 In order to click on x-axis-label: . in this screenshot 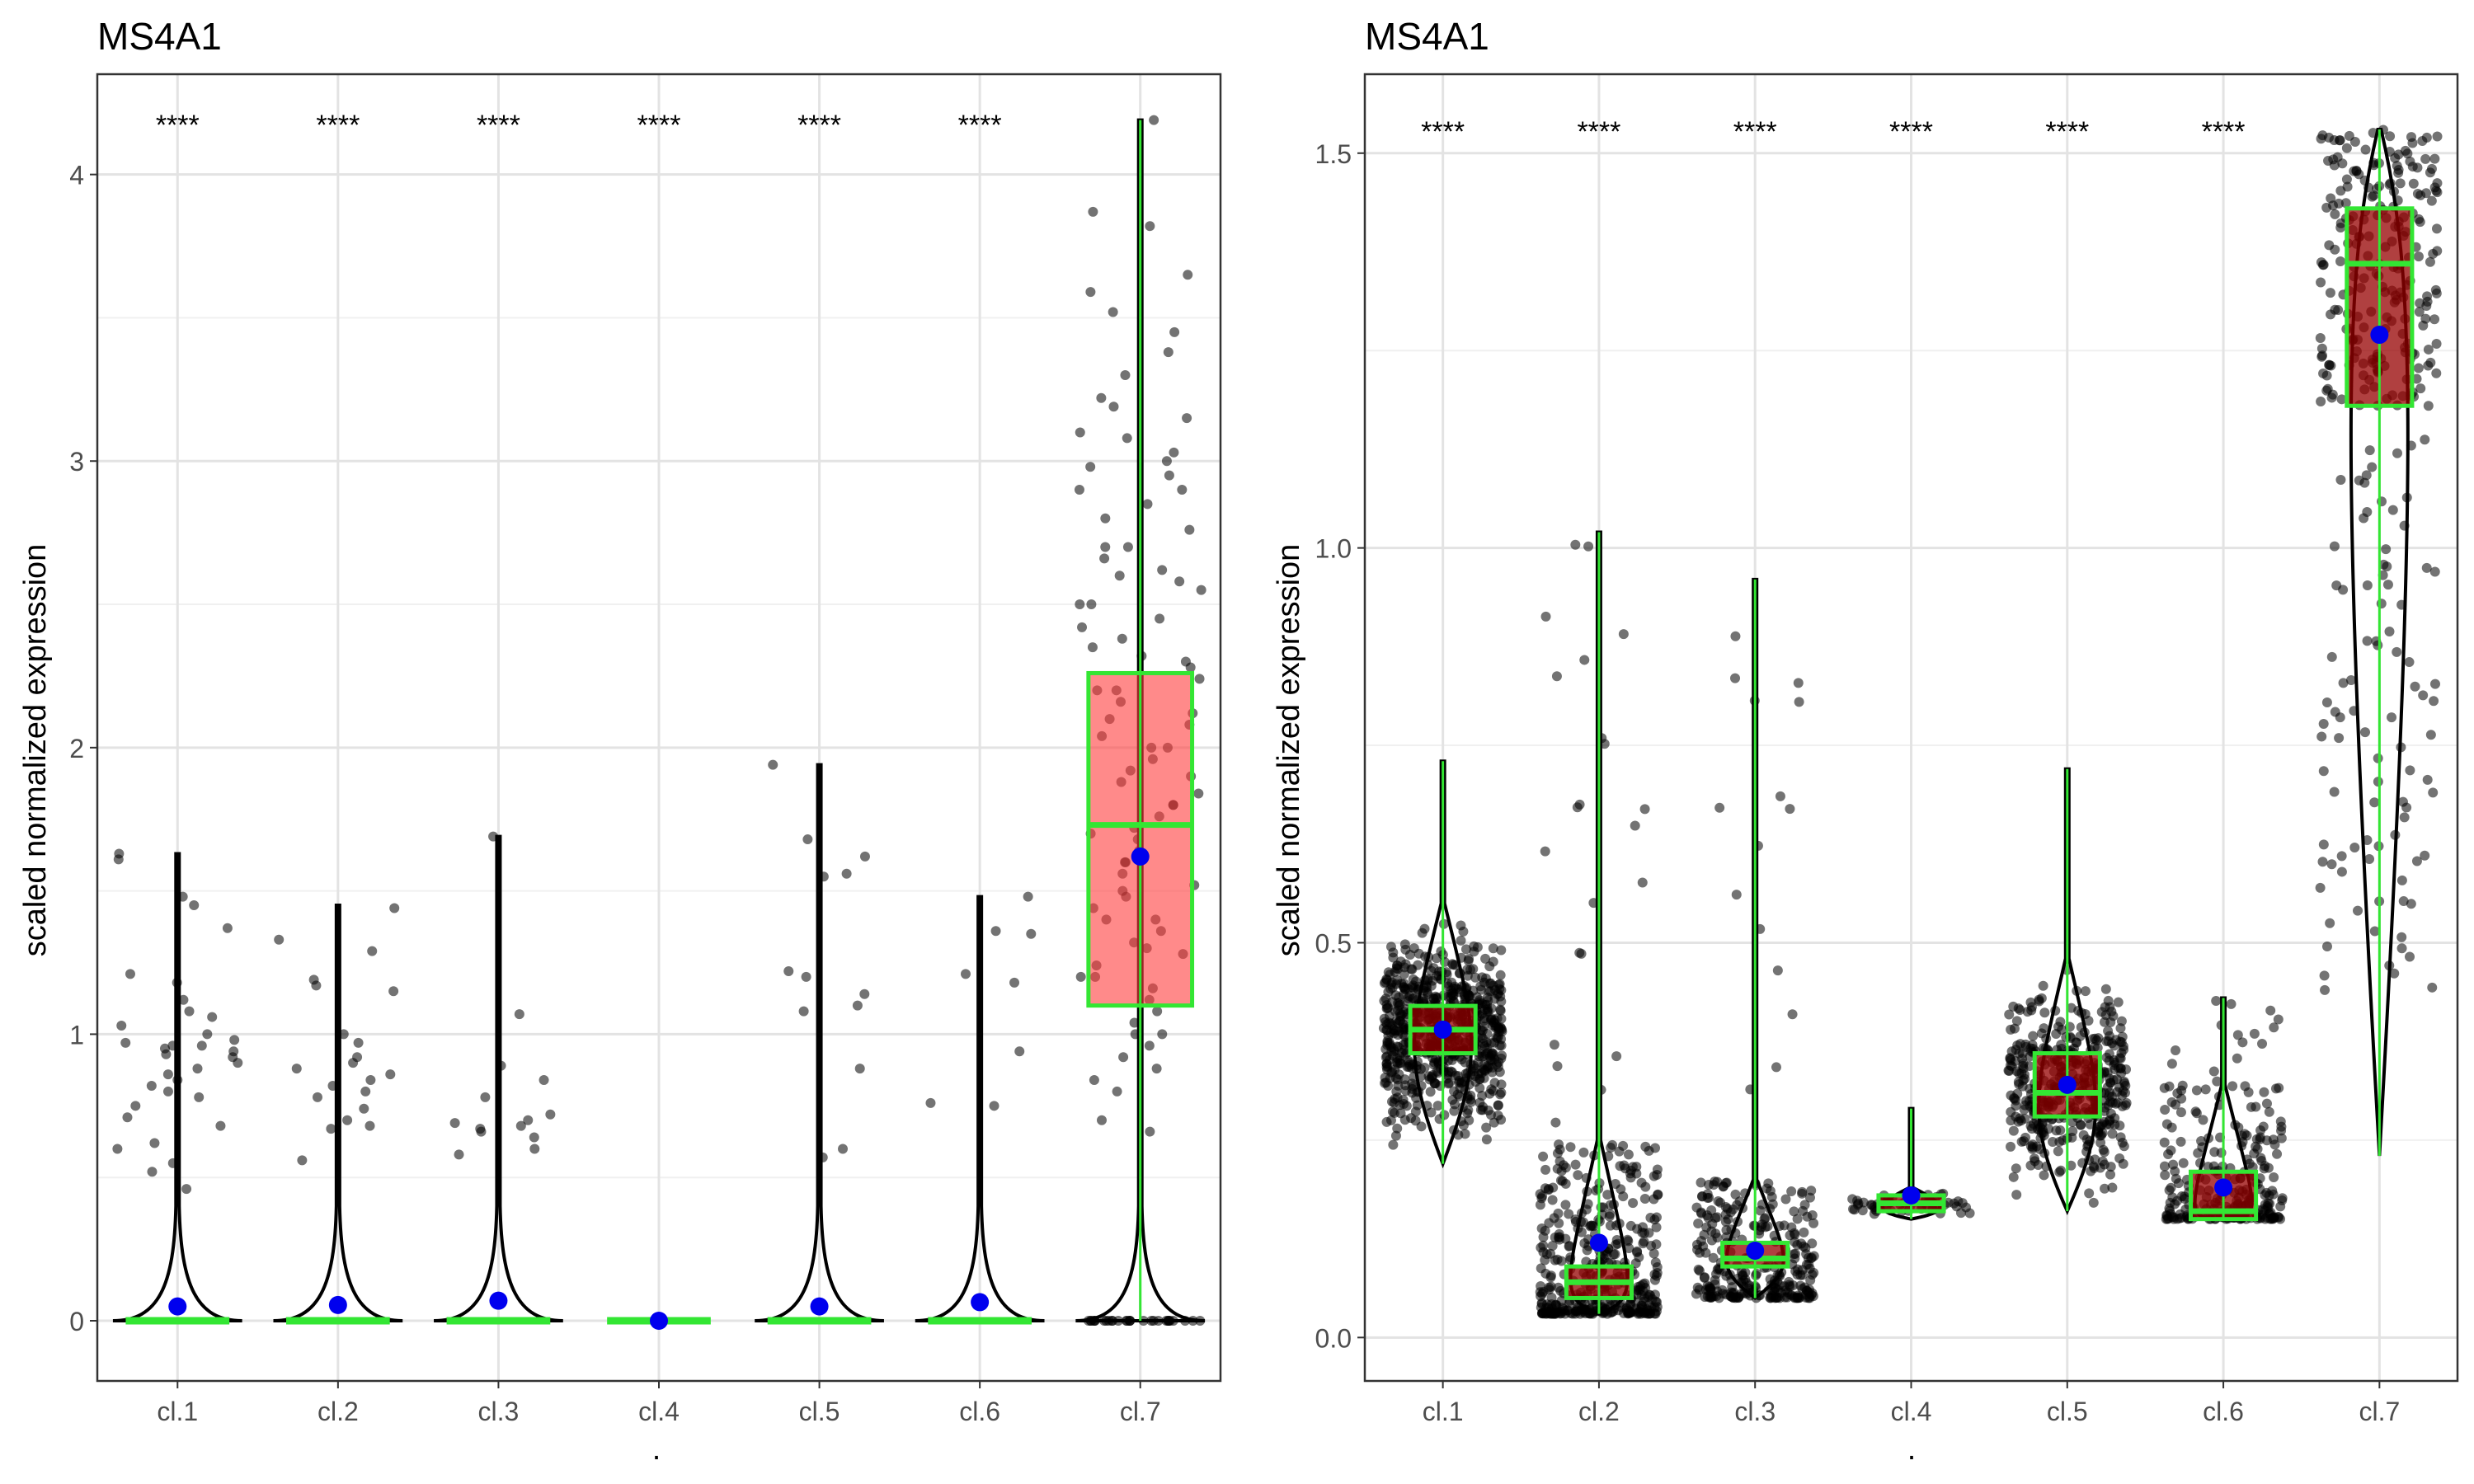, I will do `click(656, 1449)`.